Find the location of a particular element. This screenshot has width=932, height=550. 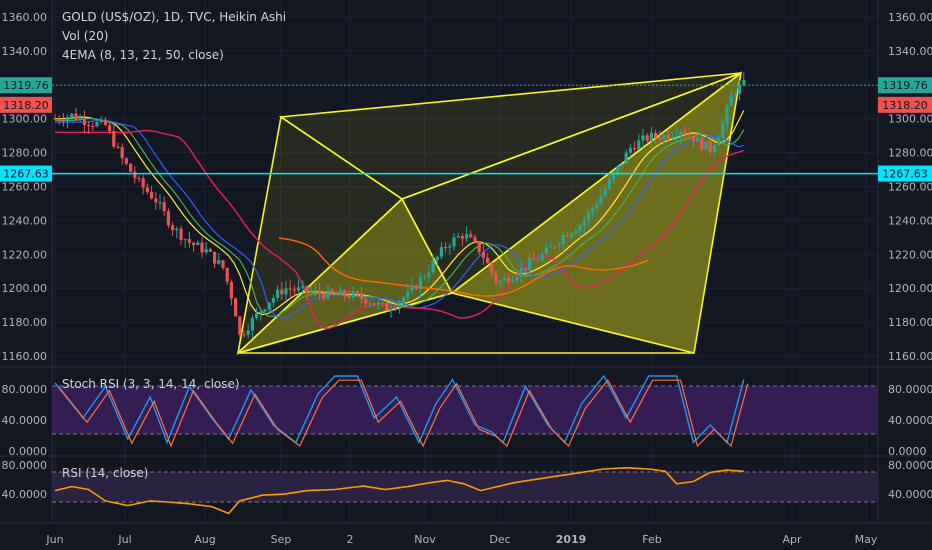

rsi-tick-label-right: 40.0000 is located at coordinates (910, 494).